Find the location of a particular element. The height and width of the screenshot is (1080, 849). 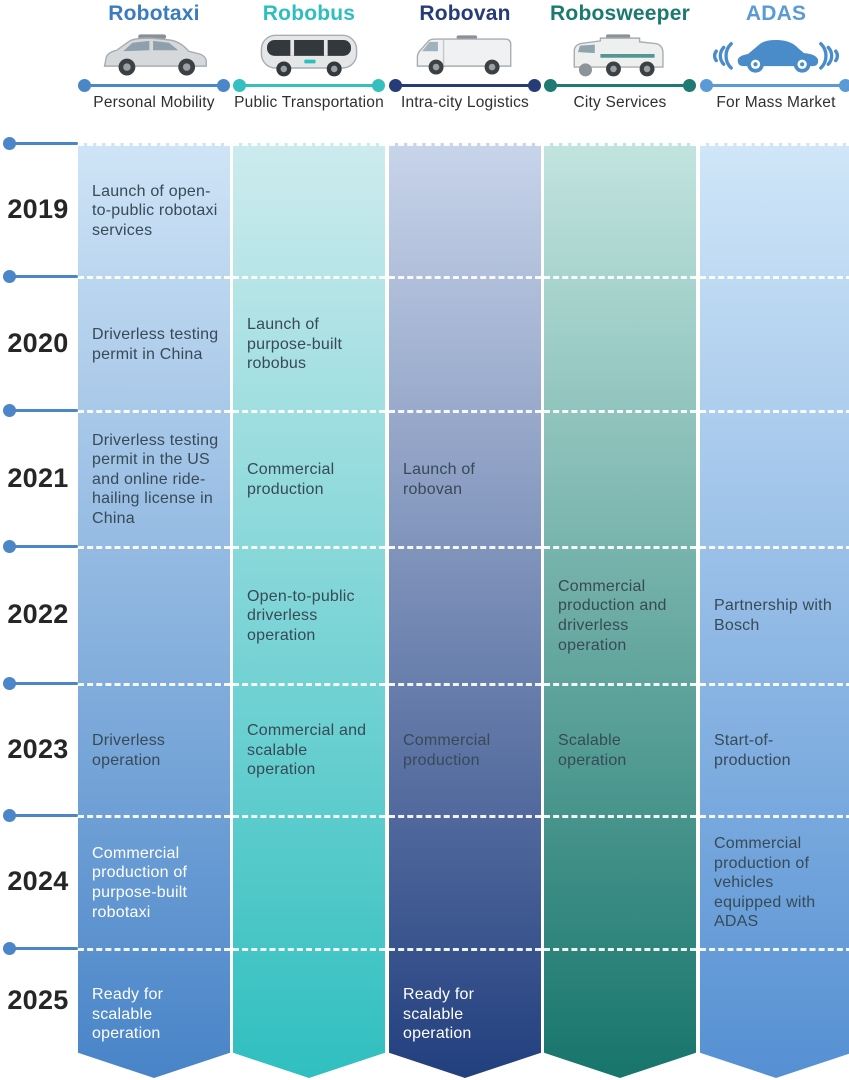

milestone-cell: Driverless operation is located at coordinates (154, 749).